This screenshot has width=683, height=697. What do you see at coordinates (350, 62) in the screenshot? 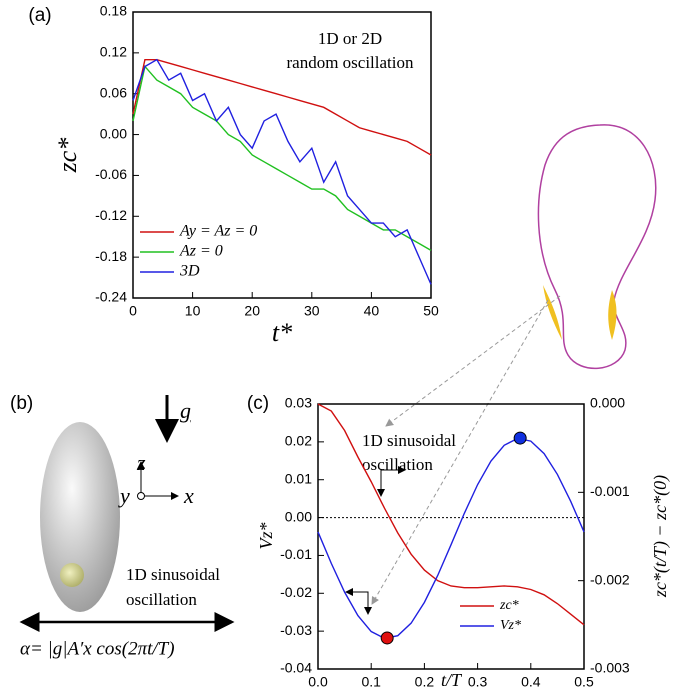
I see `annotation: random oscillation` at bounding box center [350, 62].